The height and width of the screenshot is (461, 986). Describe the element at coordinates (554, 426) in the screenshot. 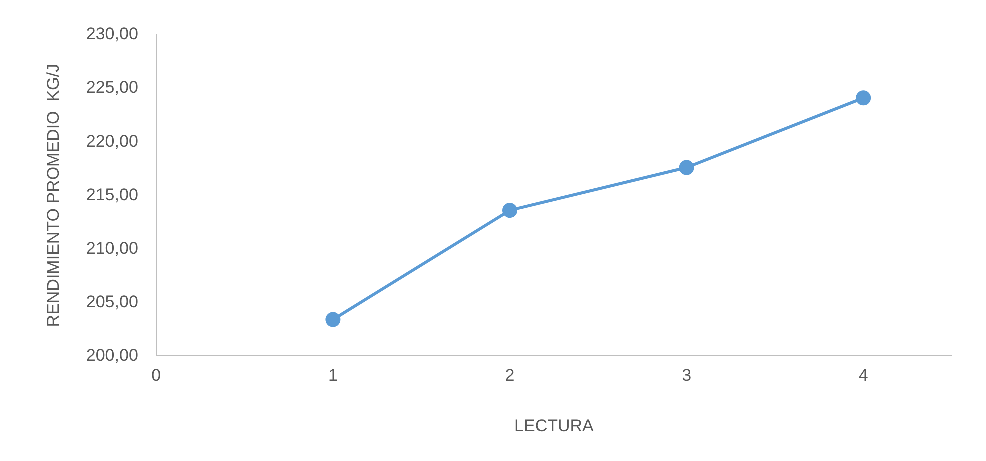

I see `x-axis-title: LECTURA` at that location.